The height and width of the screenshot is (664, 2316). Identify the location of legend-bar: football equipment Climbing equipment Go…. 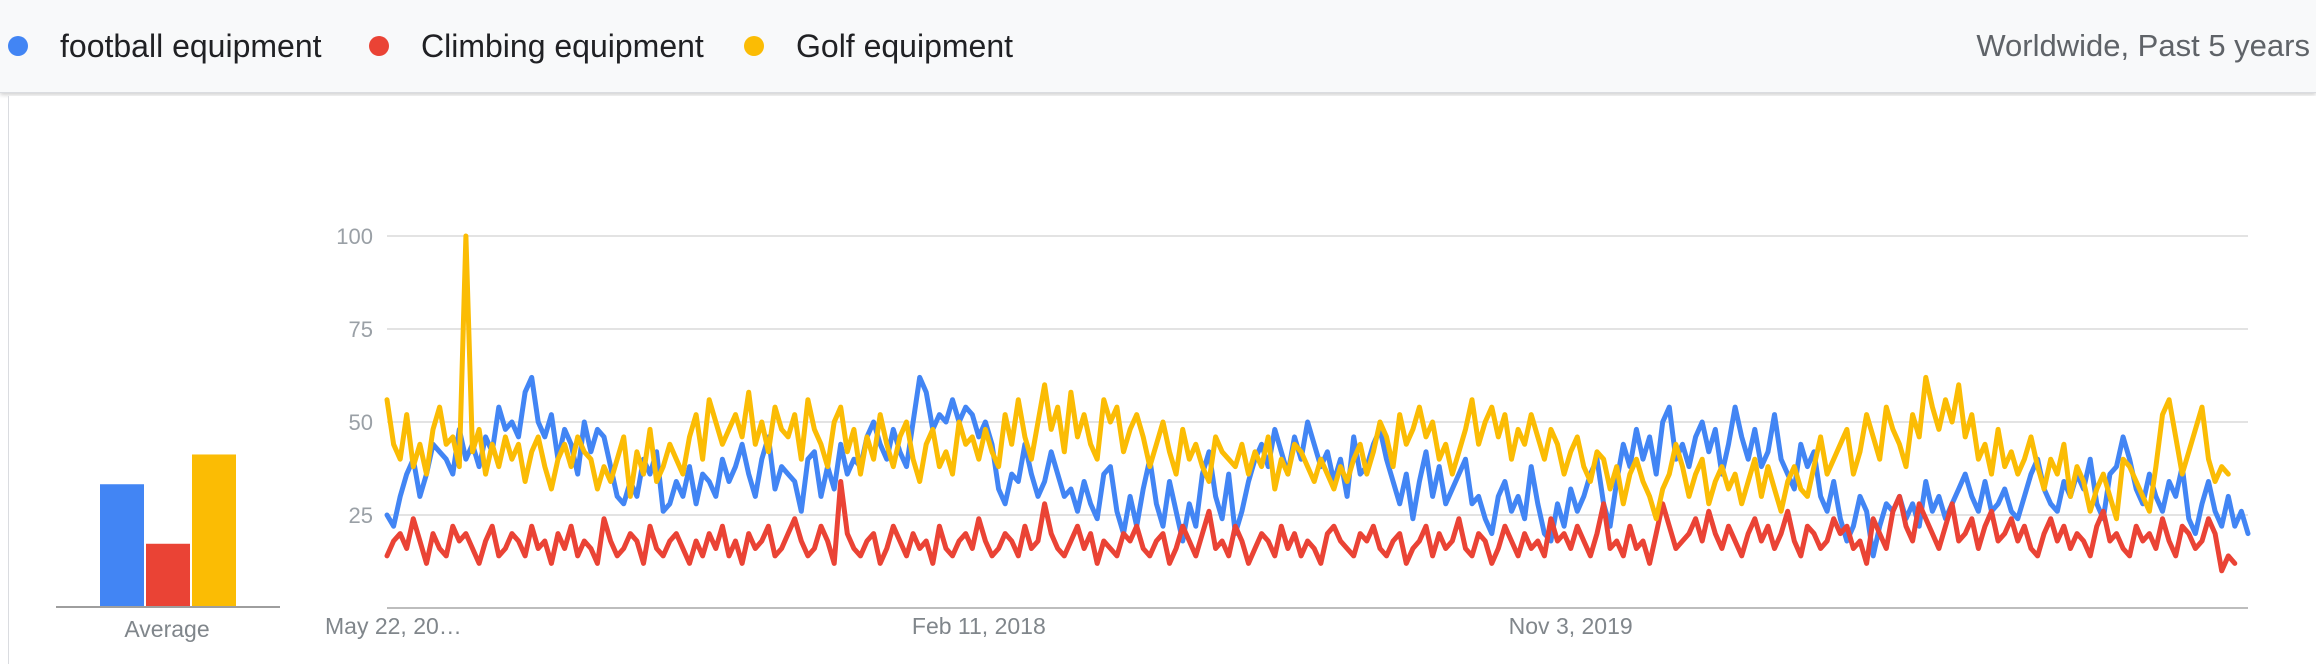
(1158, 46).